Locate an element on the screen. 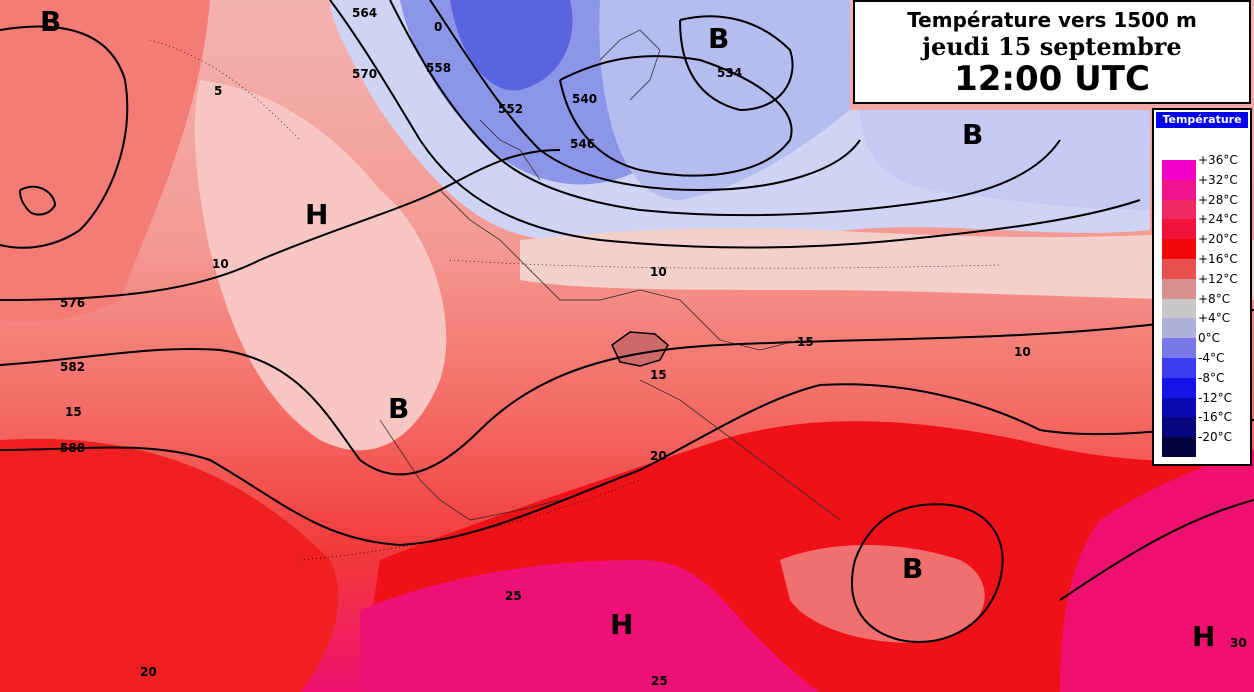  legend-label: -12°C is located at coordinates (1215, 397).